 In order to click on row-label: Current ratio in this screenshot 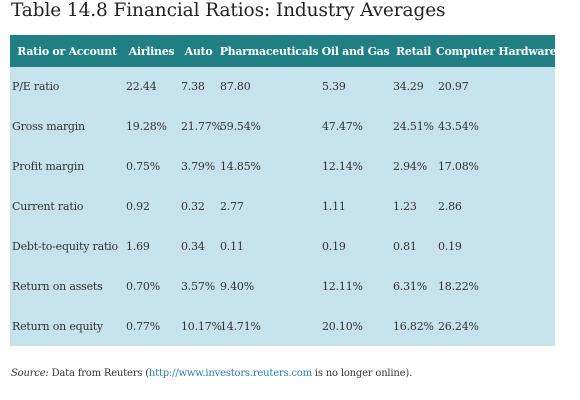, I will do `click(48, 207)`.